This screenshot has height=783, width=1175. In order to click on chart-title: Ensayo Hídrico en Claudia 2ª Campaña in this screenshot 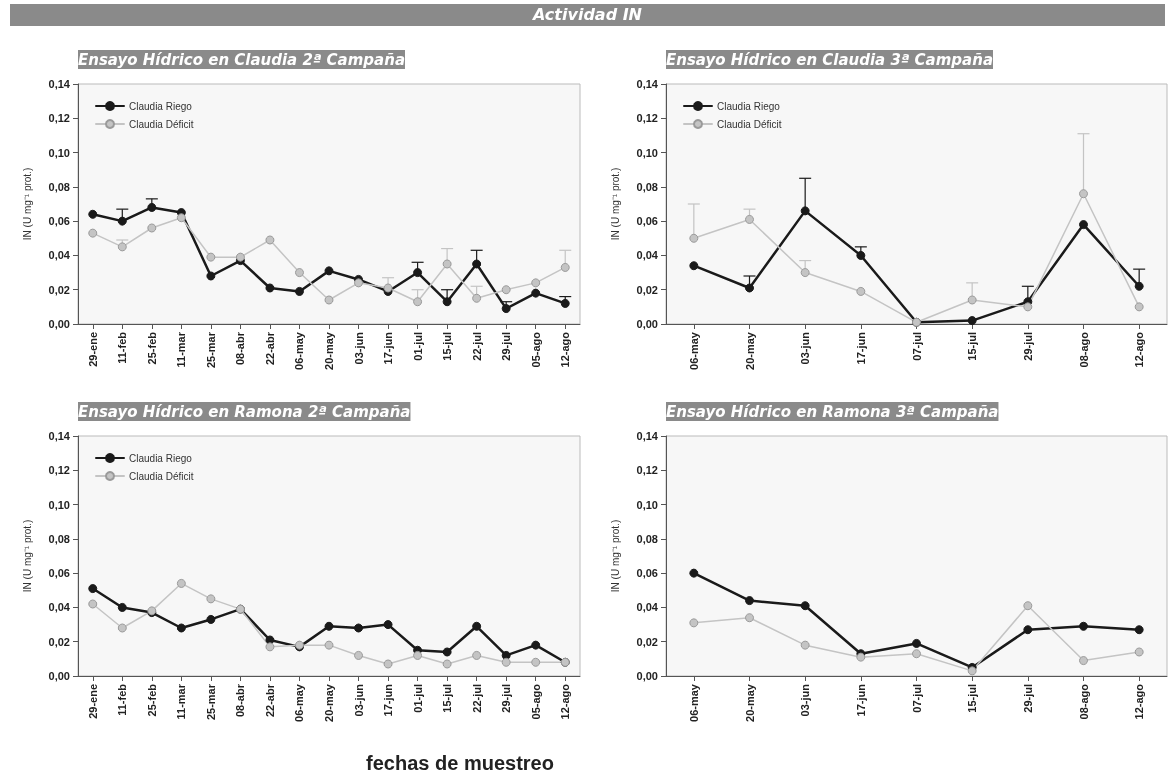, I will do `click(241, 59)`.